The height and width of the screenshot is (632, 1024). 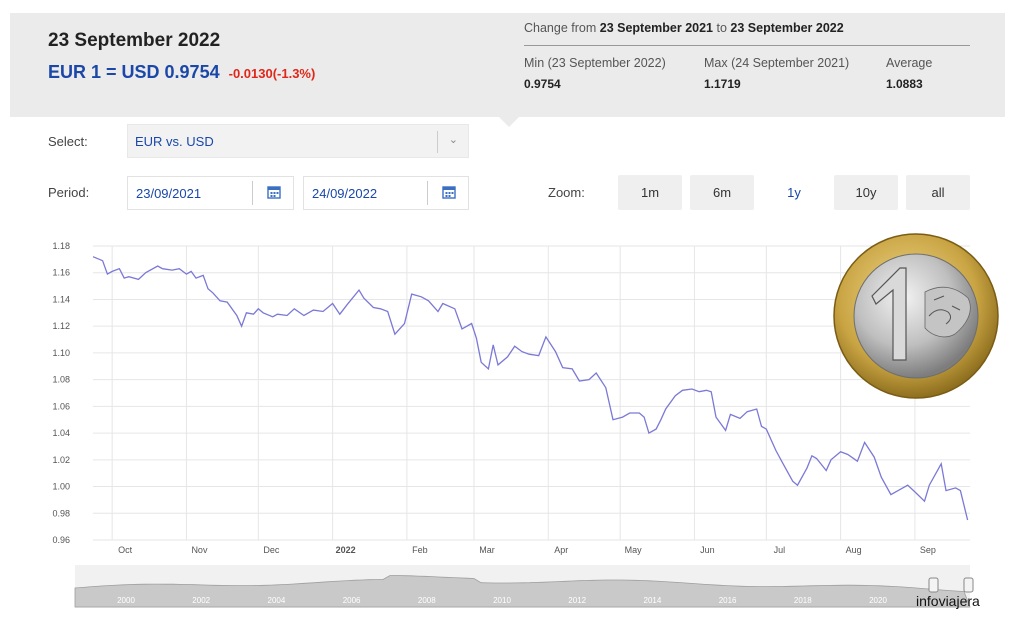 I want to click on navigator-year-label: 2008, so click(x=427, y=600).